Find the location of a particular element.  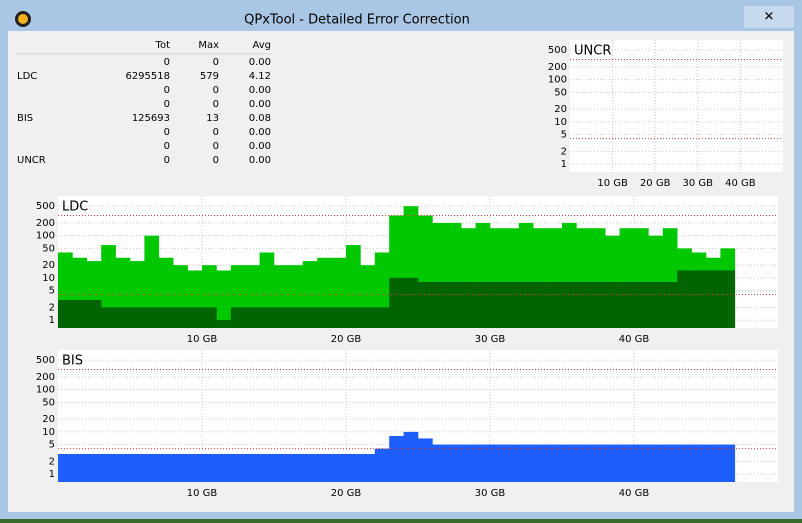

stats-table is located at coordinates (143, 103).